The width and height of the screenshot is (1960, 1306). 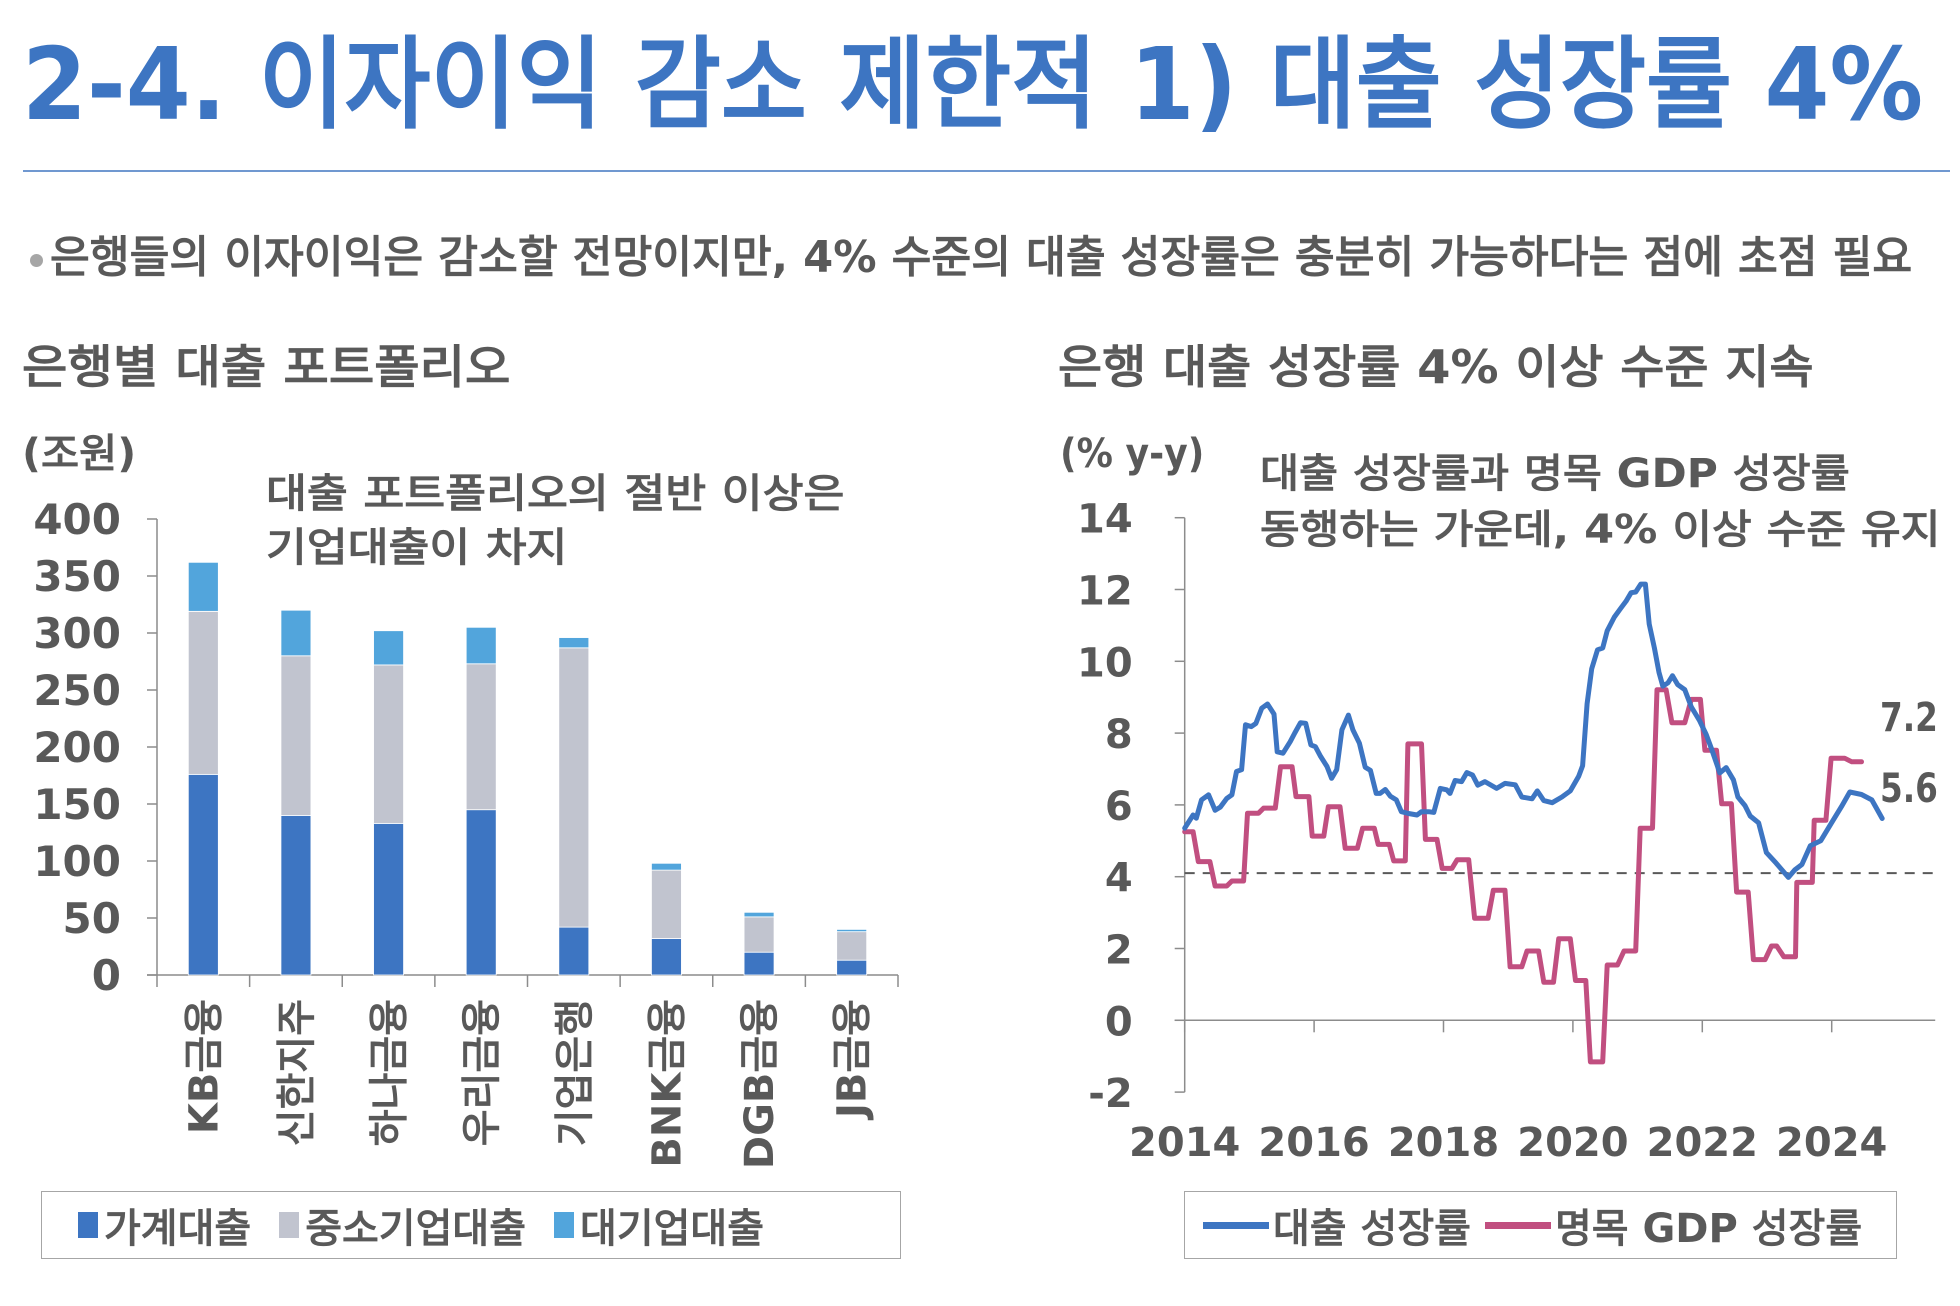 I want to click on legend-item-loan-growth: 대출 성장률, so click(x=1337, y=1225).